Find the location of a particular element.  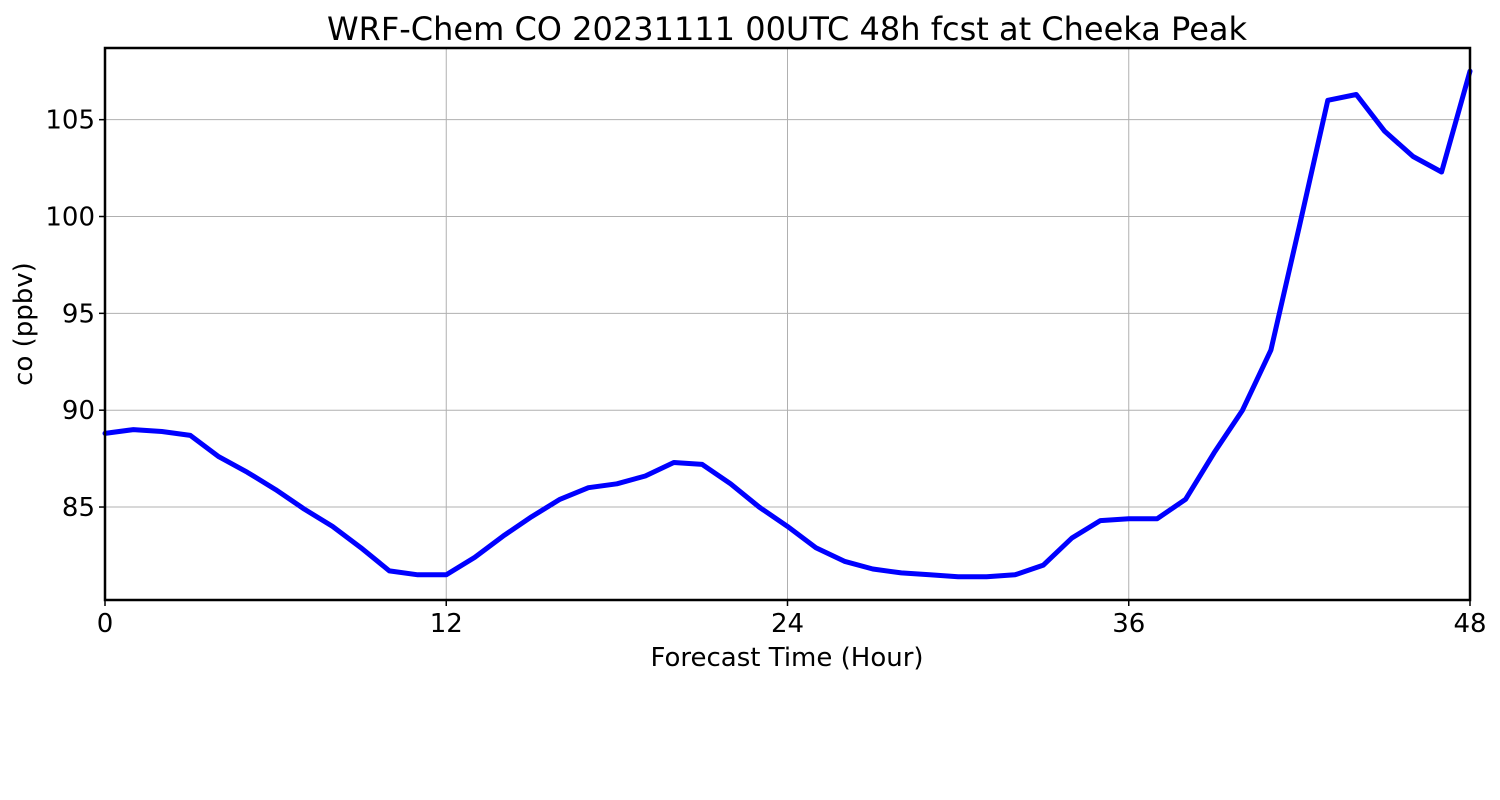

y-tick-label: 90 is located at coordinates (78, 411).